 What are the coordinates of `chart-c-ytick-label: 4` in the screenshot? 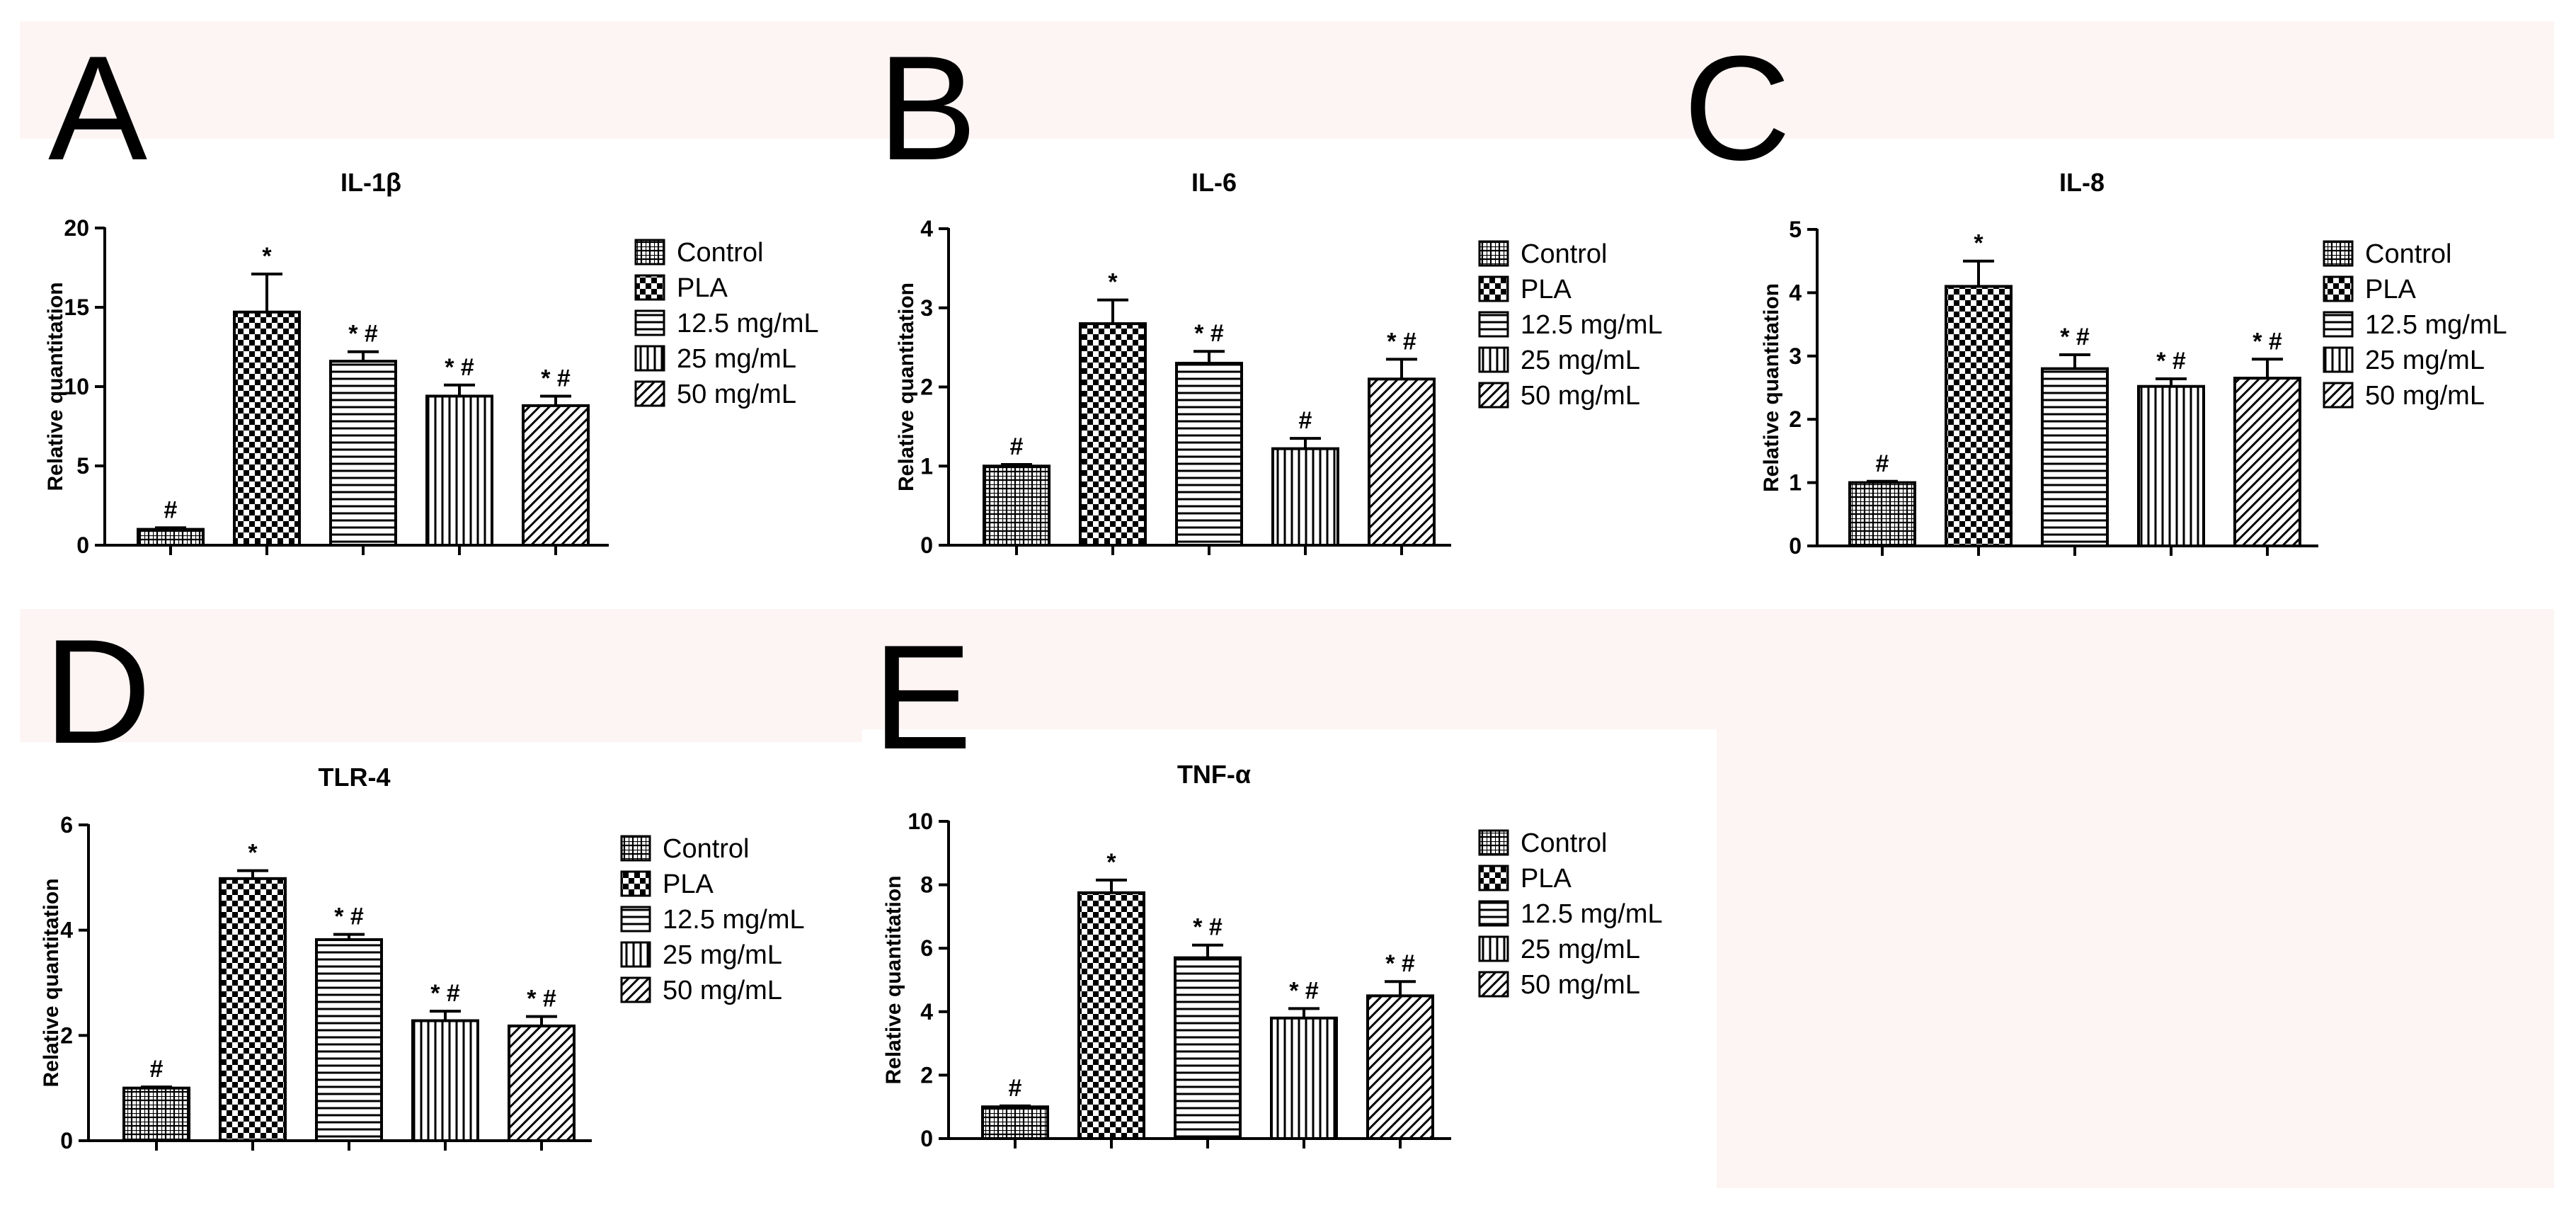 It's located at (1795, 292).